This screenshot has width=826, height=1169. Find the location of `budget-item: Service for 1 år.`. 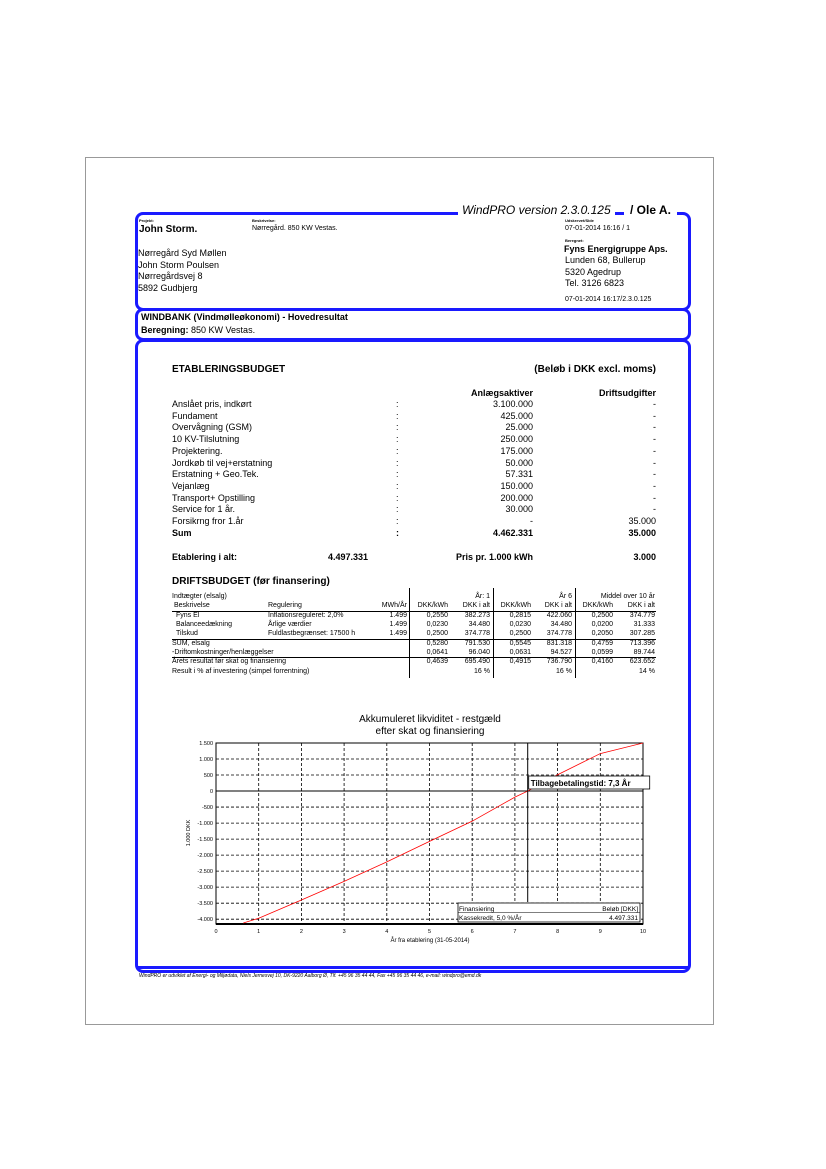

budget-item: Service for 1 år. is located at coordinates (204, 509).